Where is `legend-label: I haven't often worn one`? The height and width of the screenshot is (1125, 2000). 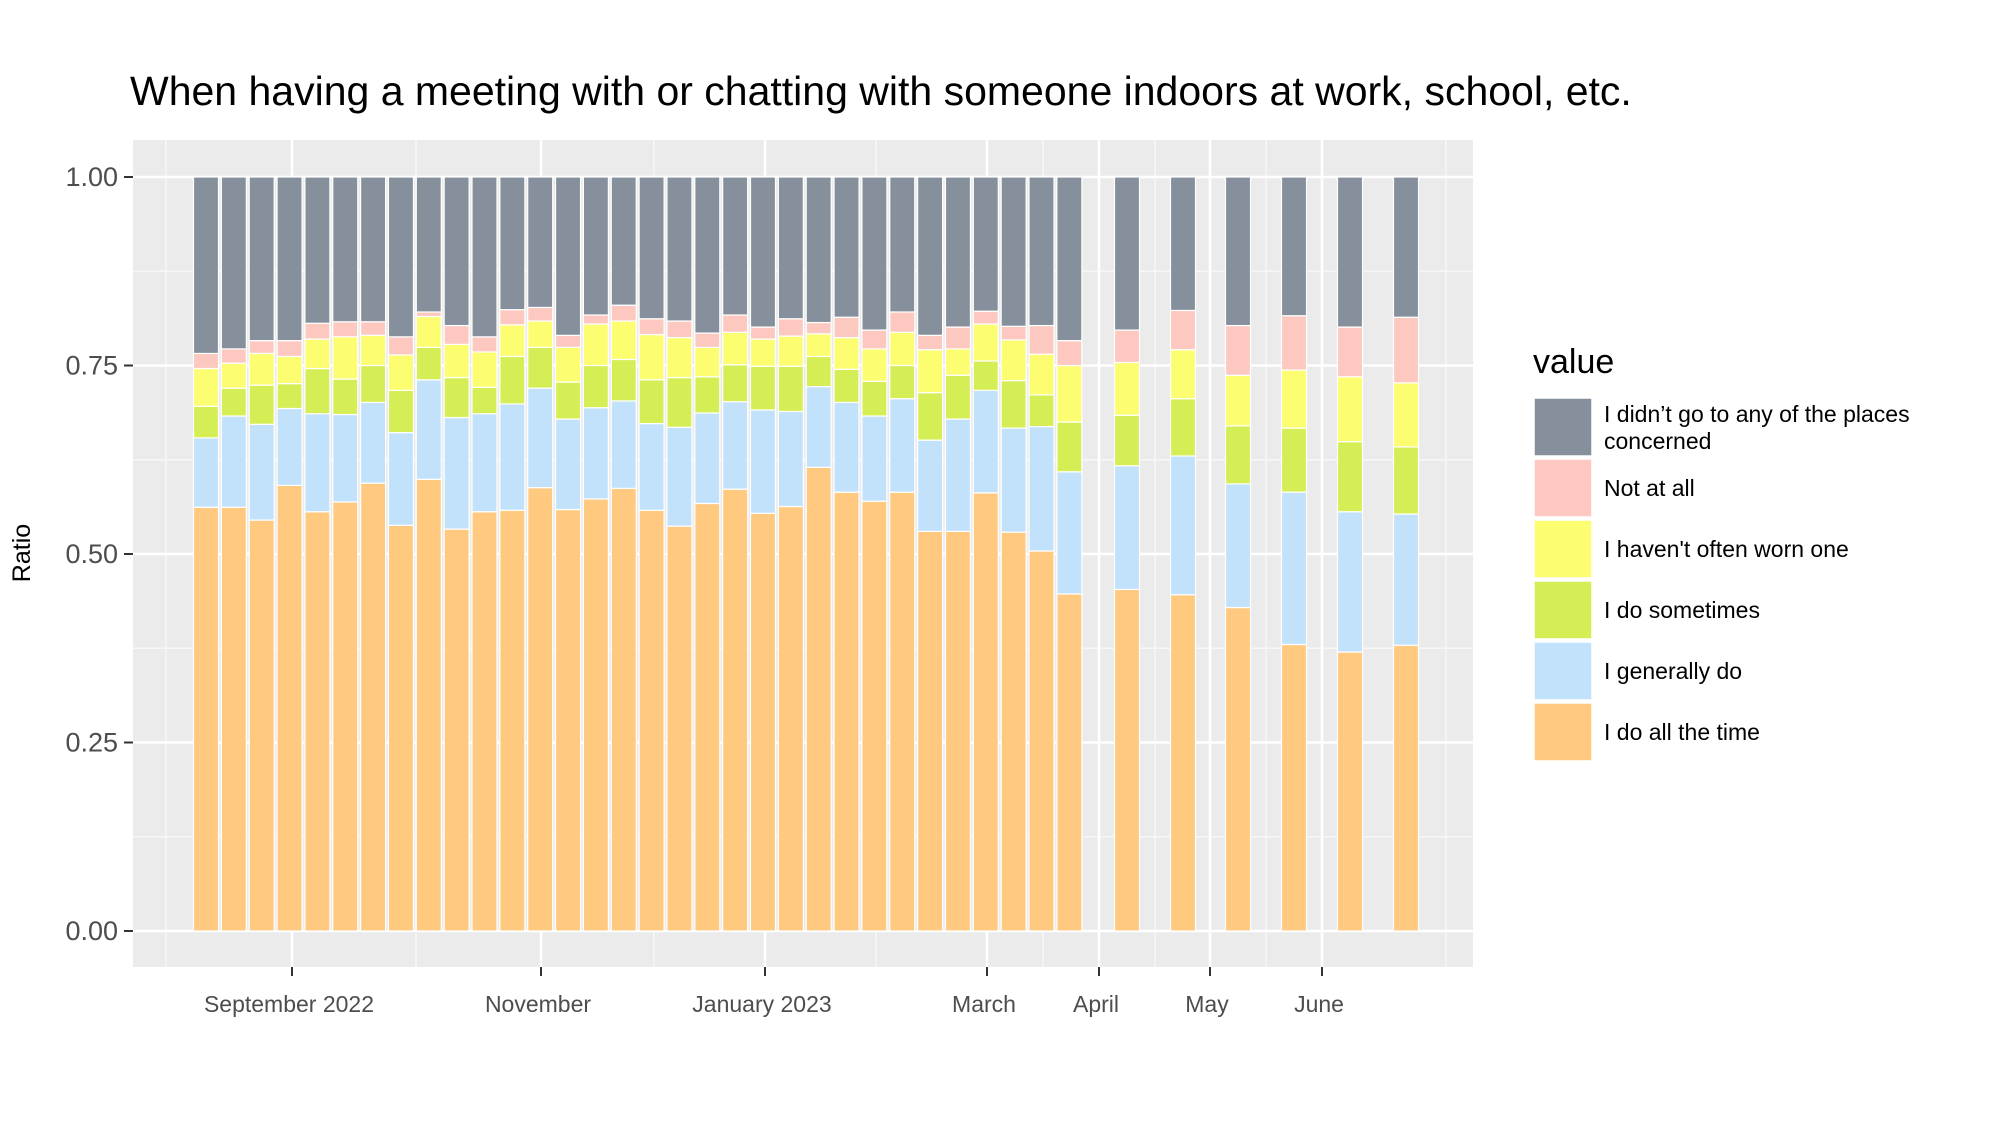
legend-label: I haven't often worn one is located at coordinates (1726, 549).